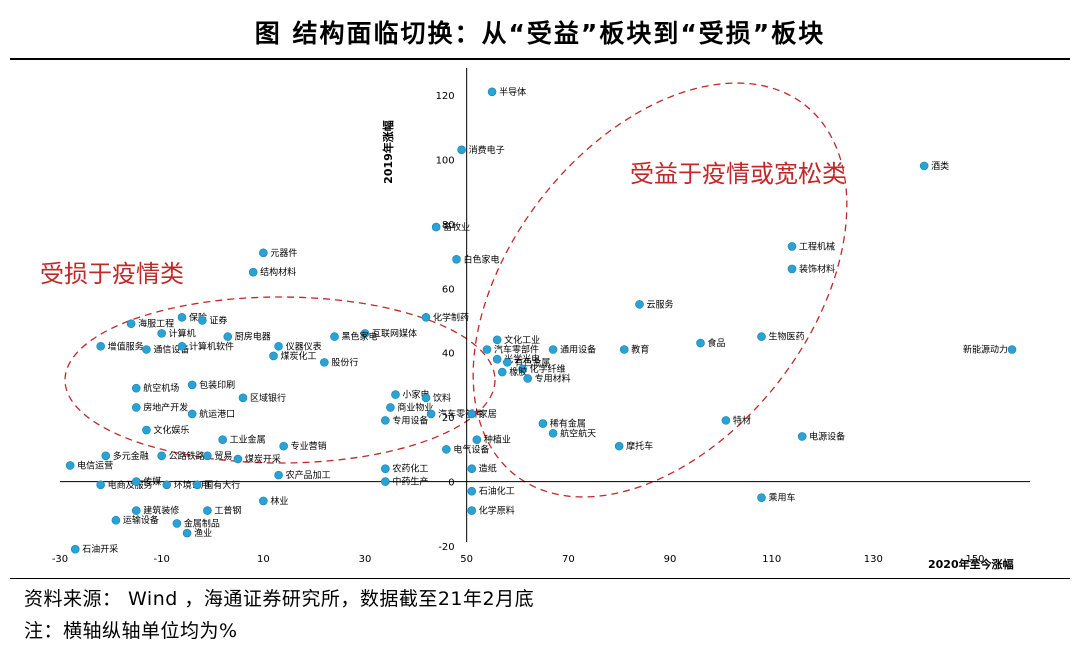 The image size is (1080, 645). Describe the element at coordinates (100, 549) in the screenshot. I see `data-point-label: 石油开采` at that location.